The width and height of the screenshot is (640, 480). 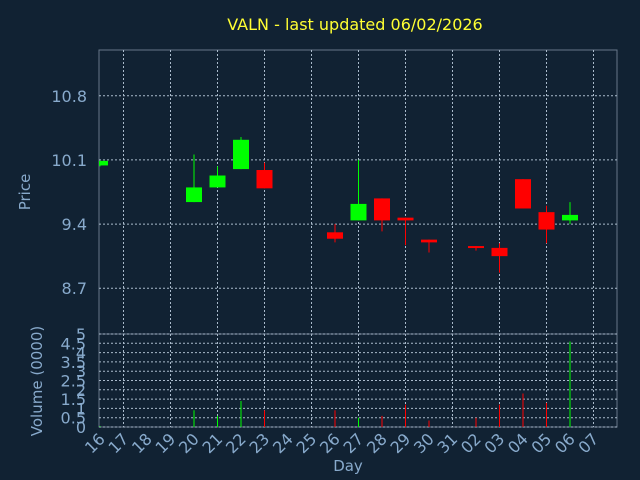 What do you see at coordinates (25, 192) in the screenshot?
I see `price-axis-label: Price` at bounding box center [25, 192].